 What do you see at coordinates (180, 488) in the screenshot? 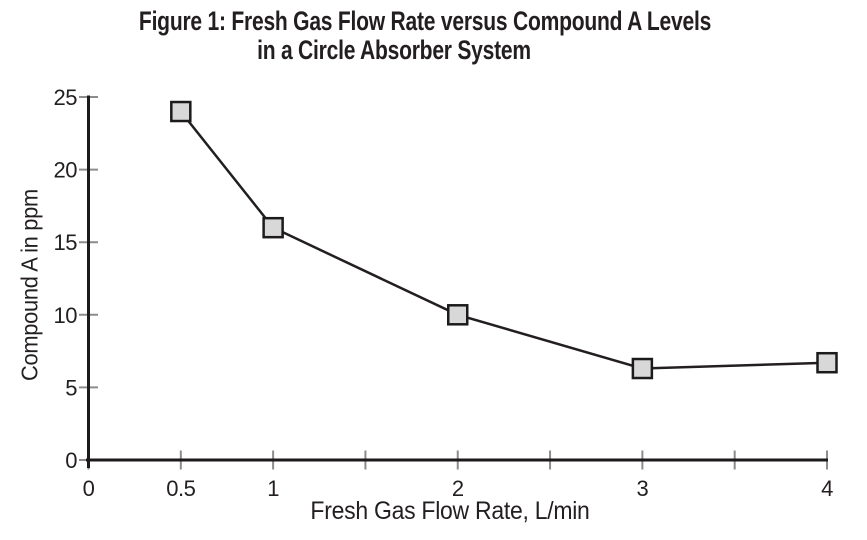
I see `x-tick-label: 0.5` at bounding box center [180, 488].